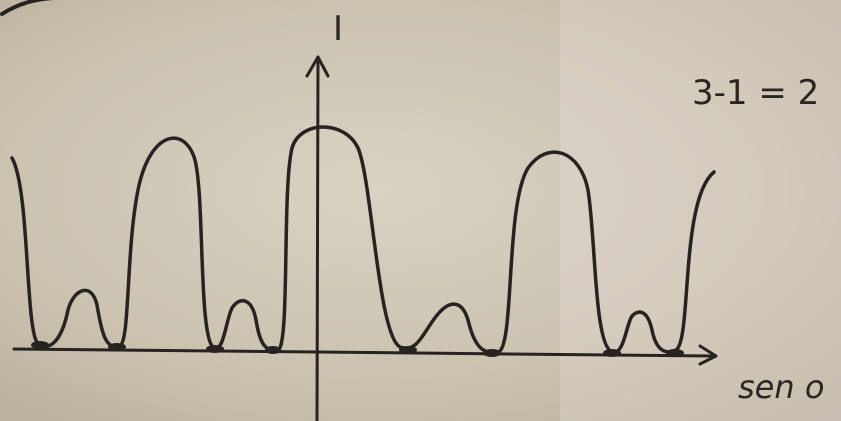 This screenshot has height=421, width=841. I want to click on y-axis, so click(317, 238).